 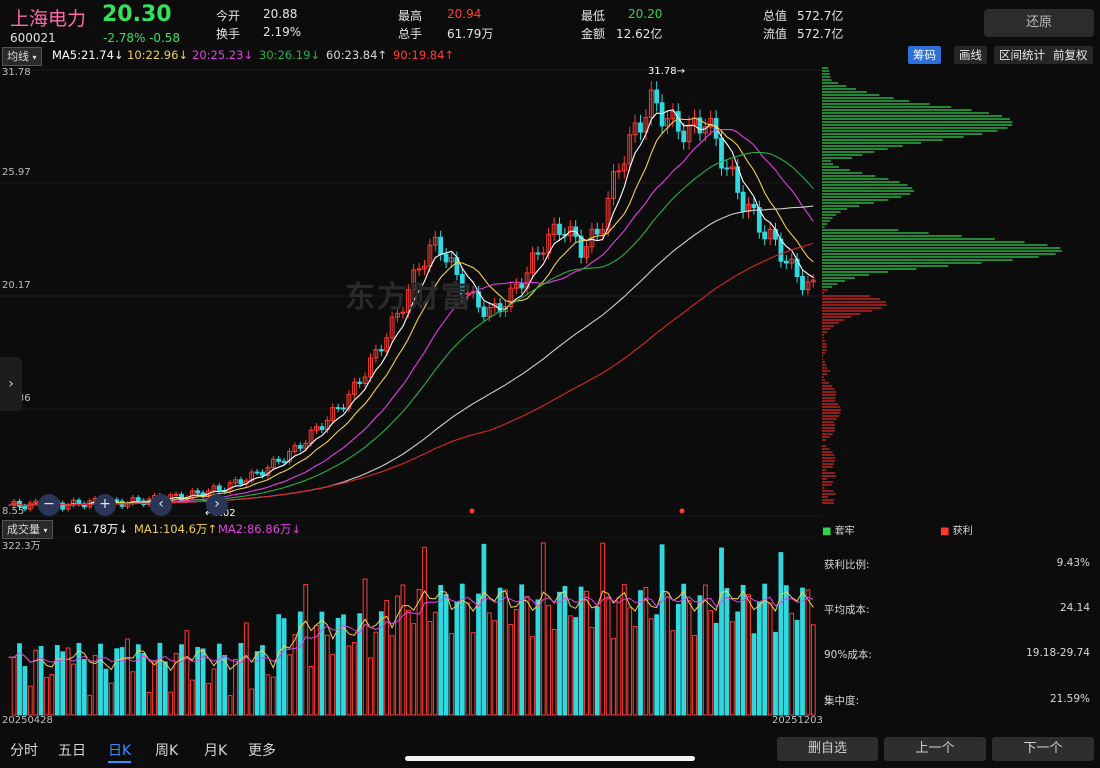 I want to click on zoom-out-icon: −, so click(x=49, y=505).